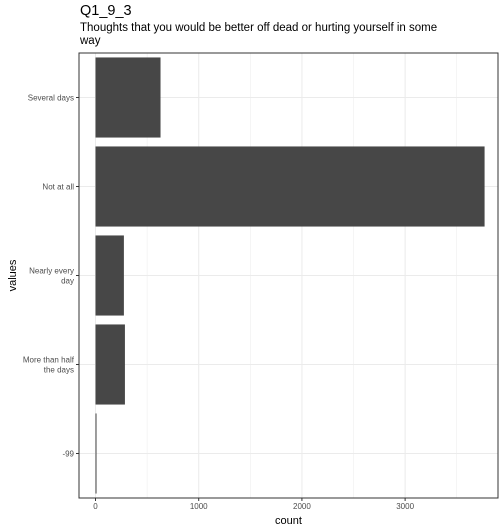 This screenshot has width=504, height=531. I want to click on y-tick-label: Nearly every, so click(51, 271).